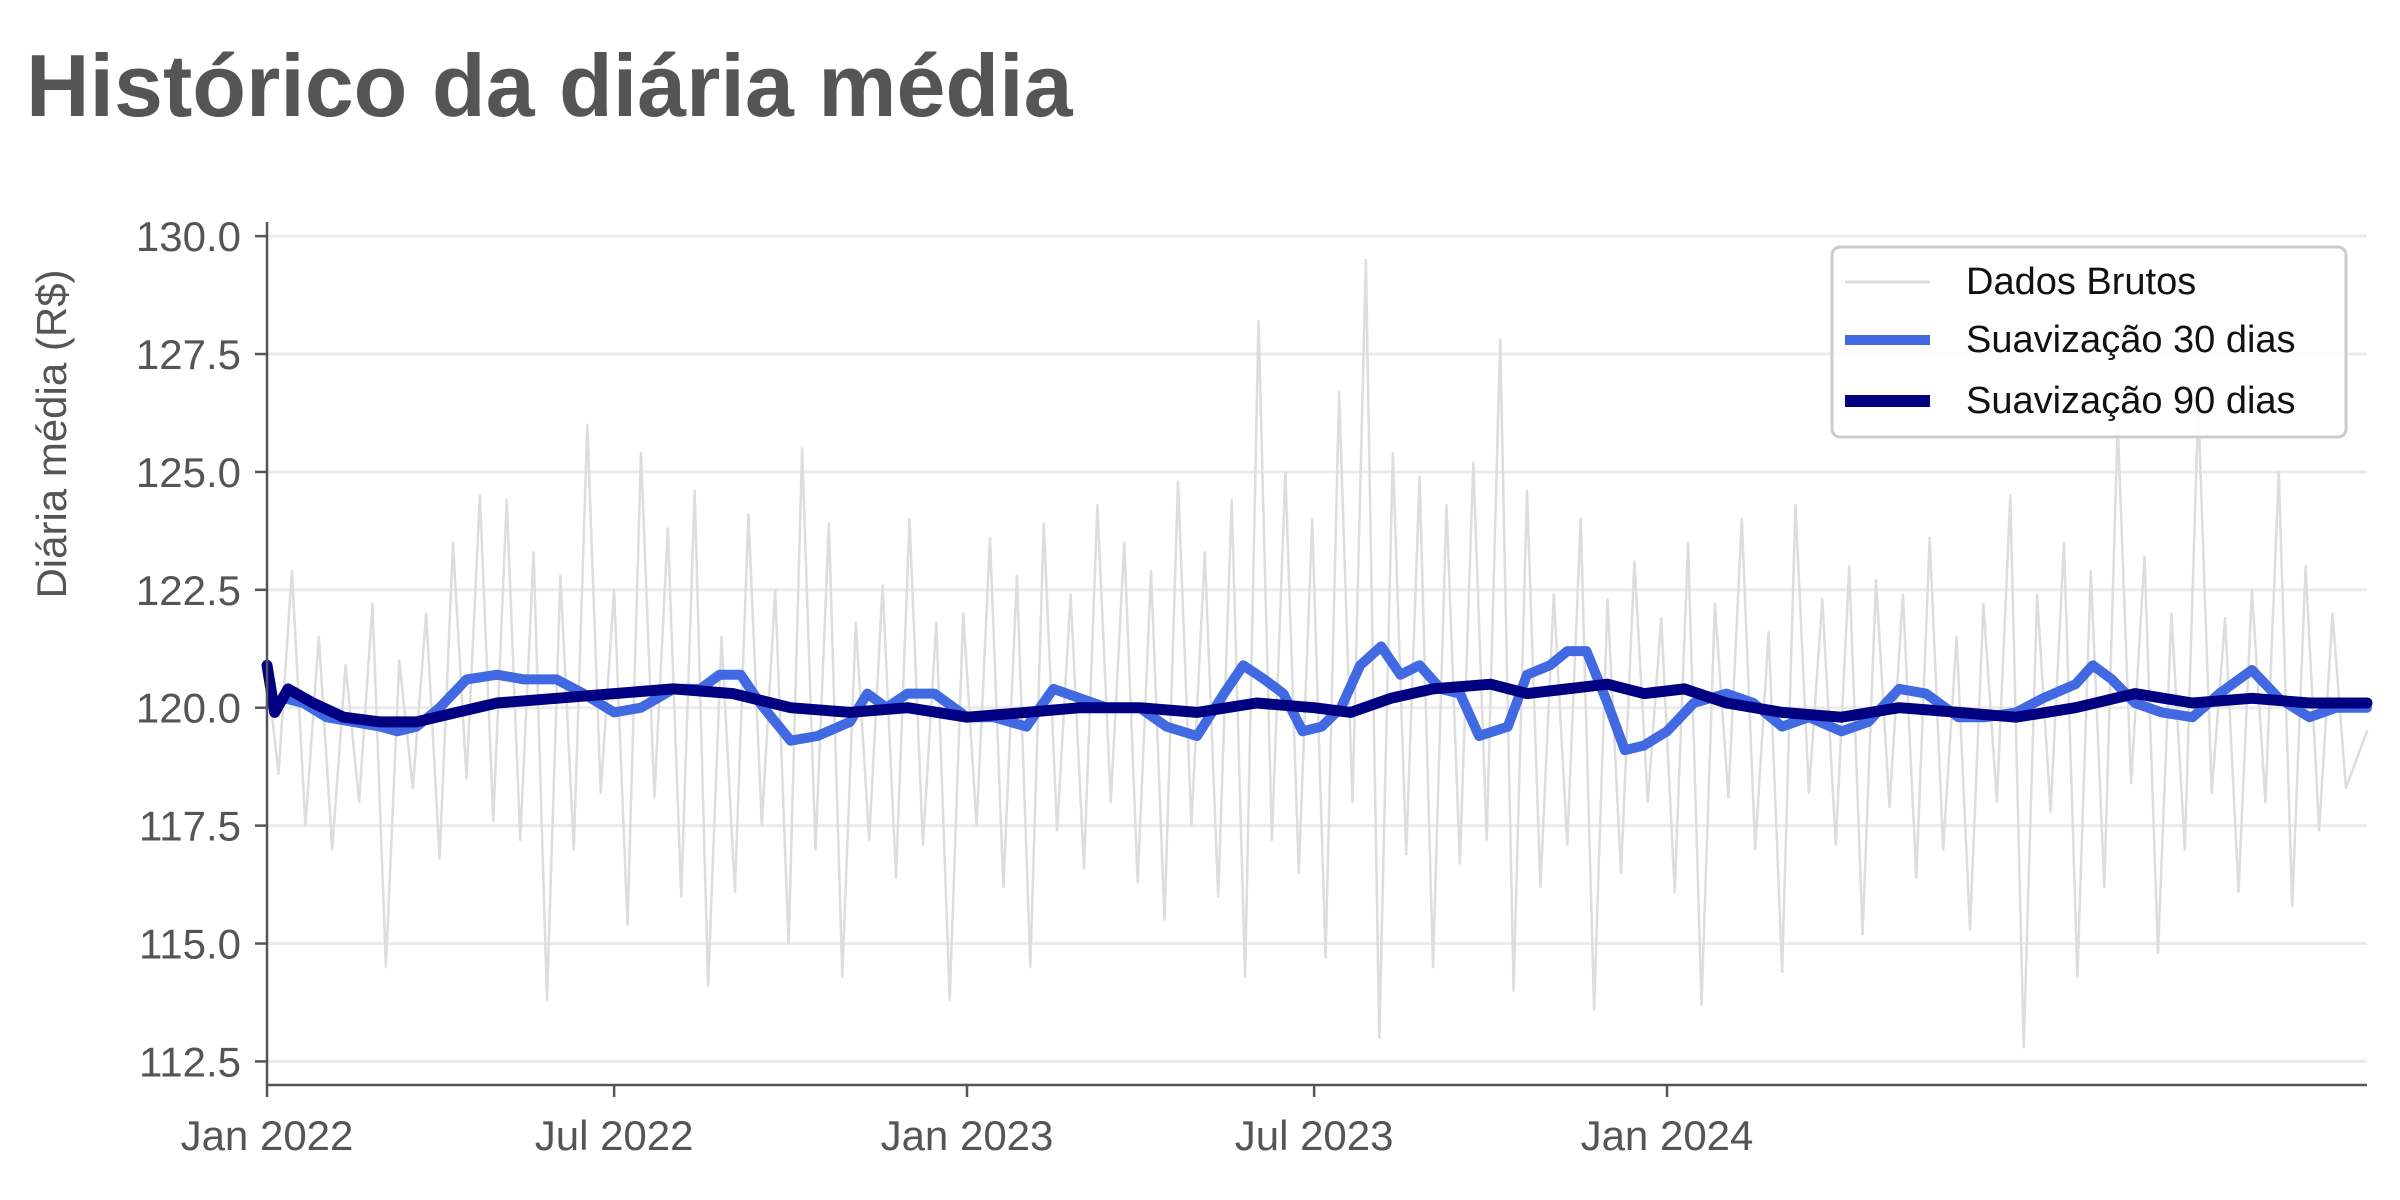 The image size is (2400, 1200). Describe the element at coordinates (267, 1135) in the screenshot. I see `x-tick-label: Jan 2022` at that location.